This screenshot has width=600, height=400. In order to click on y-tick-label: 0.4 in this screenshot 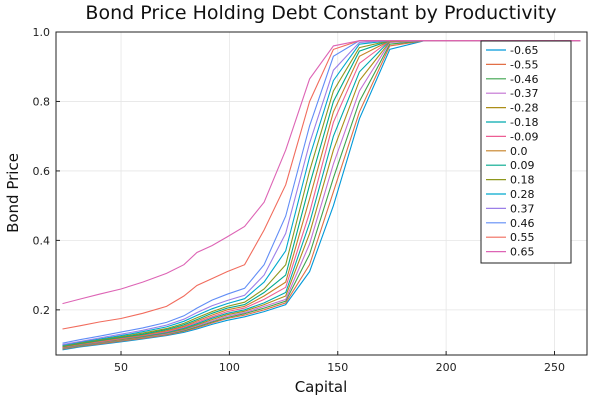, I will do `click(42, 240)`.